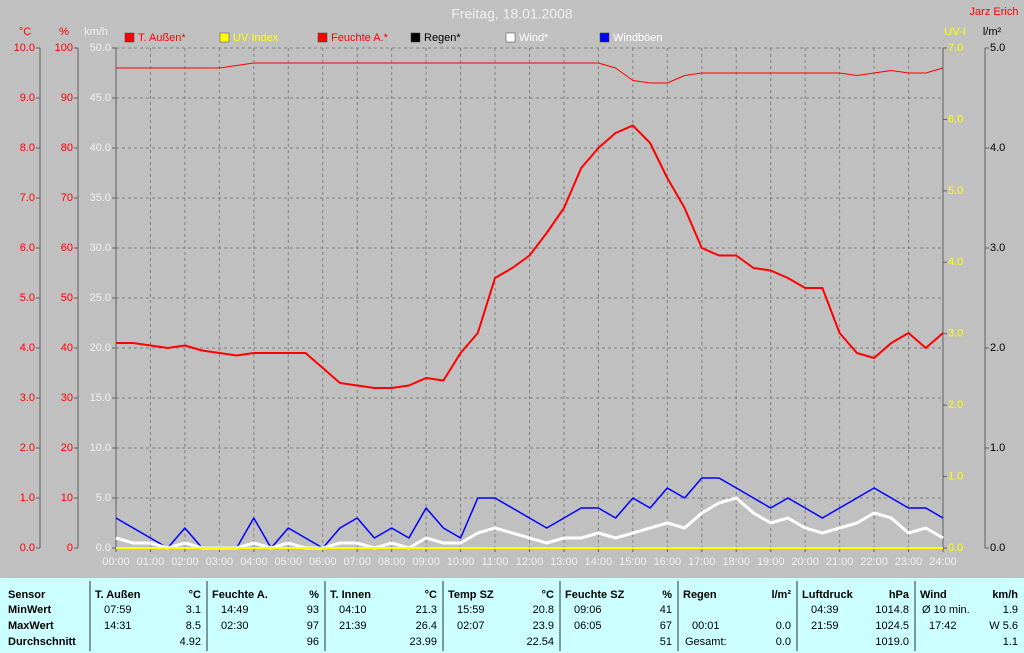 The width and height of the screenshot is (1024, 653). What do you see at coordinates (100, 248) in the screenshot?
I see `tick-label: 30.0` at bounding box center [100, 248].